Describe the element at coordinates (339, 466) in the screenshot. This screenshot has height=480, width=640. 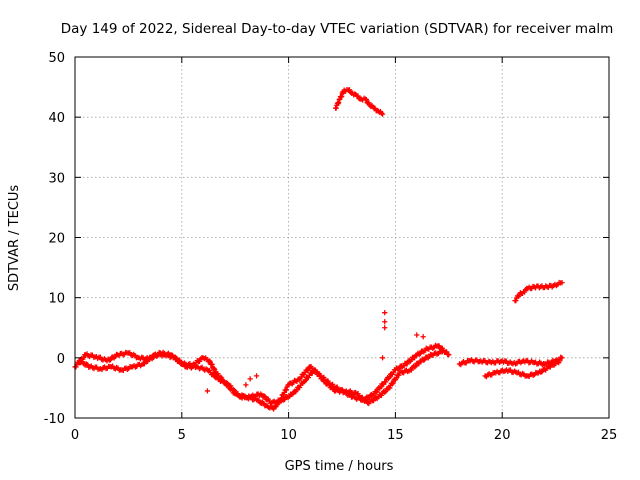
I see `x-axis-label: GPS time / hours` at that location.